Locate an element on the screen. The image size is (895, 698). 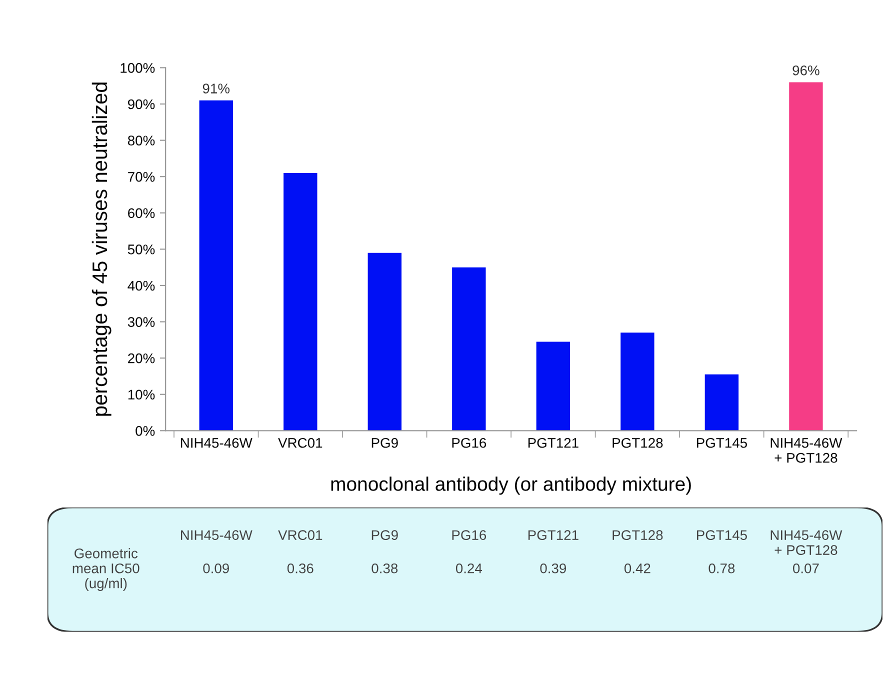
data-label: 0.09 is located at coordinates (216, 568).